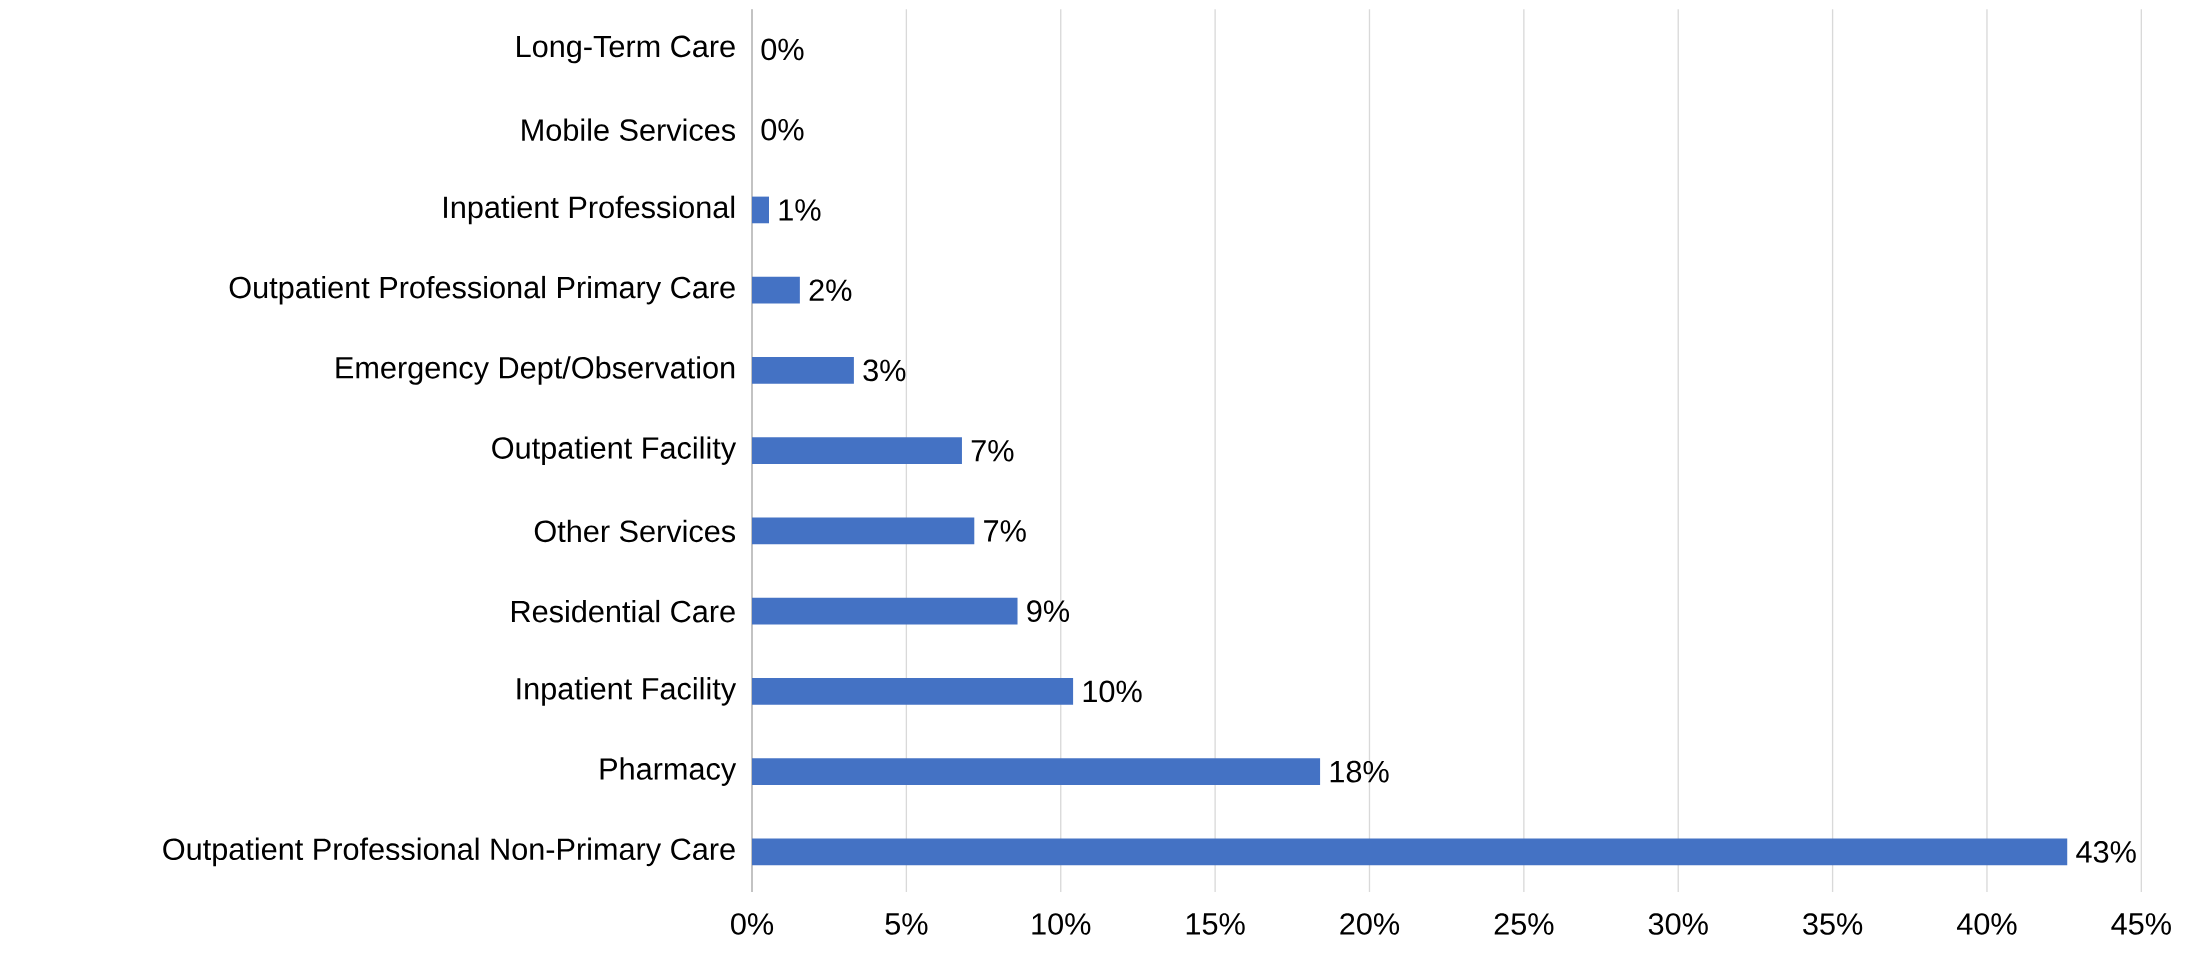 This screenshot has height=954, width=2201. I want to click on x-tick-label: 25%, so click(1524, 924).